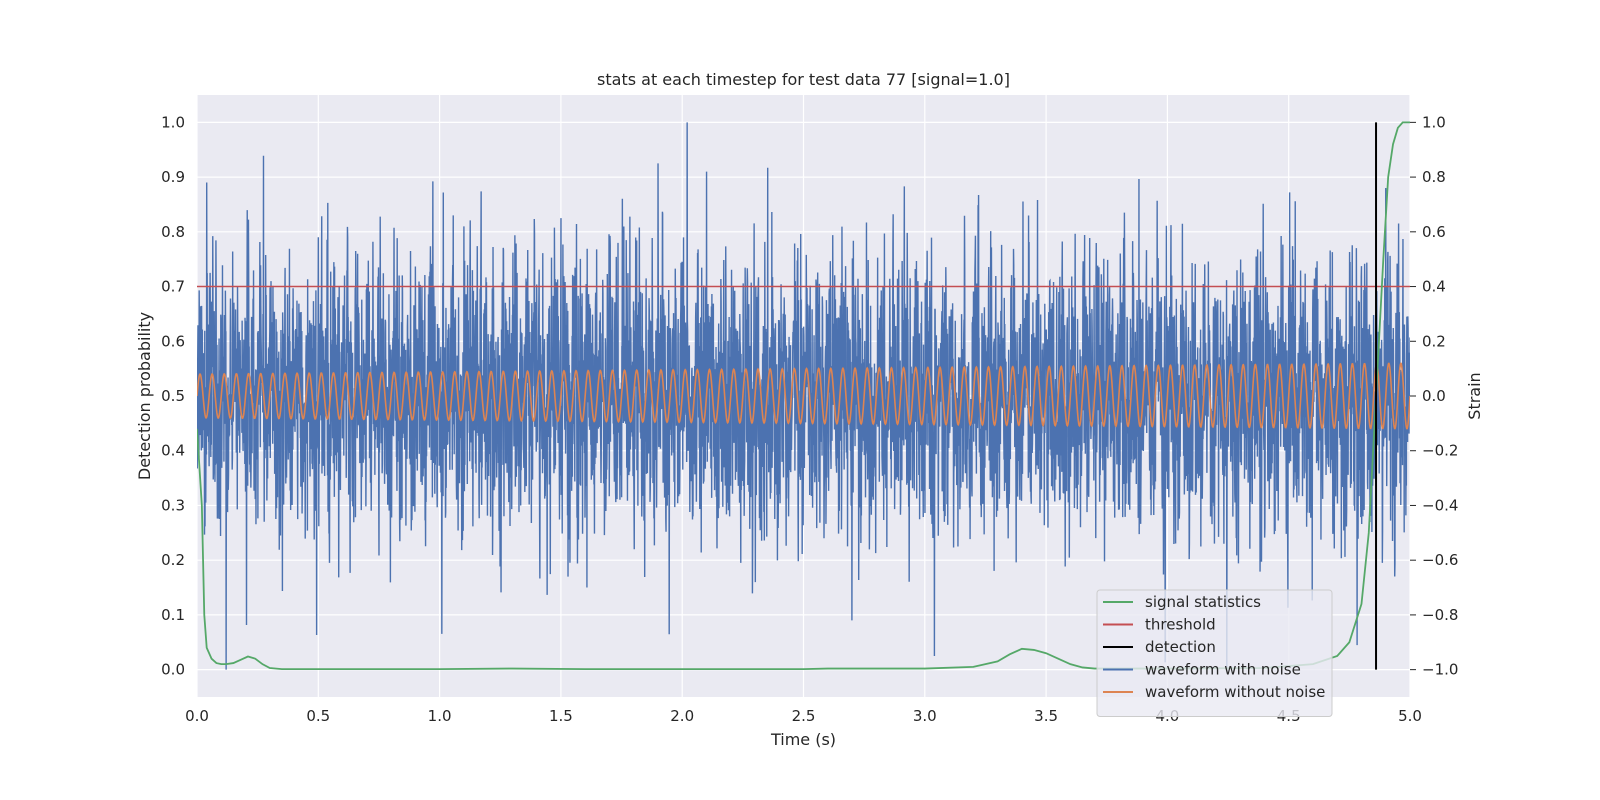 This screenshot has height=800, width=1600. Describe the element at coordinates (173, 122) in the screenshot. I see `y-left-tick-label: 1.0` at that location.